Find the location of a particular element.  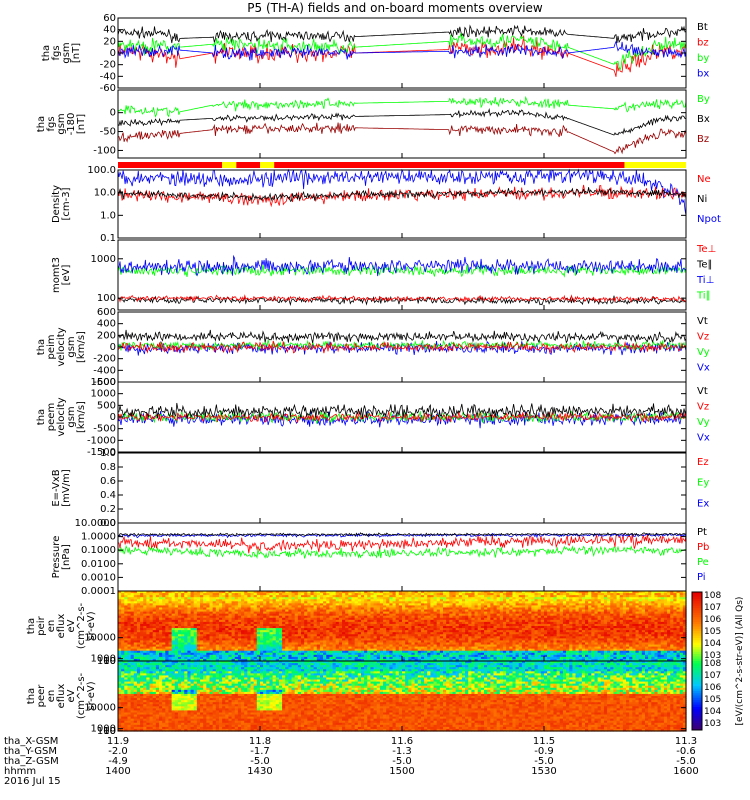

y-axis-label: [eV] is located at coordinates (66, 275).